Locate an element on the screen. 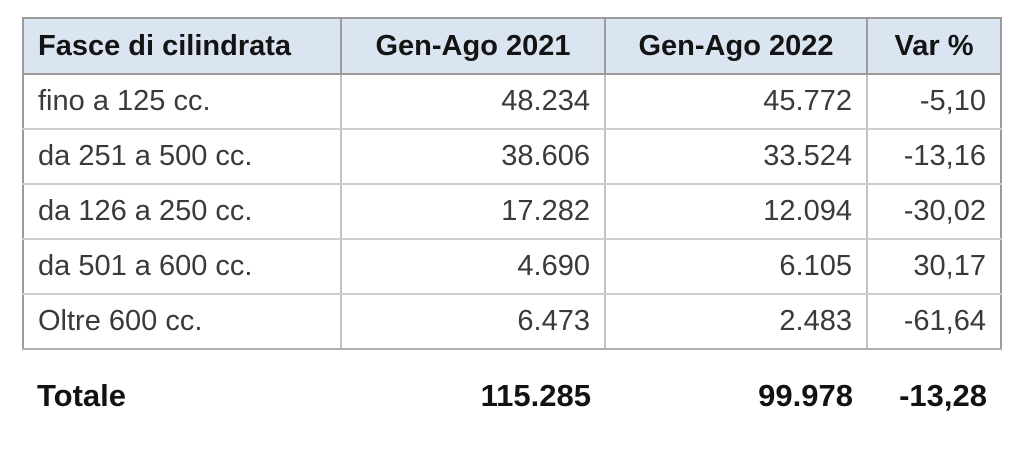 The image size is (1024, 454). cell-2021: 6.473 is located at coordinates (473, 322).